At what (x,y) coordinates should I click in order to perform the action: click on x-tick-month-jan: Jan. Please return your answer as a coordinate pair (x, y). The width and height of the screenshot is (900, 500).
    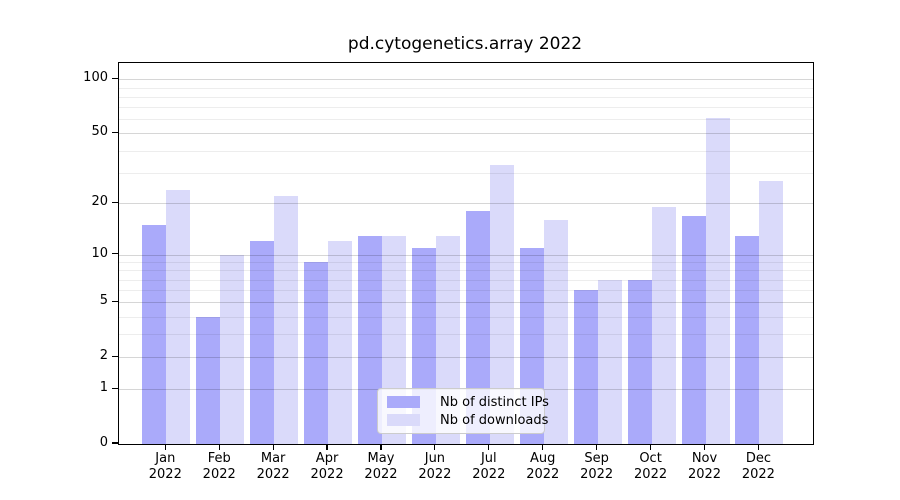
    Looking at the image, I should click on (165, 458).